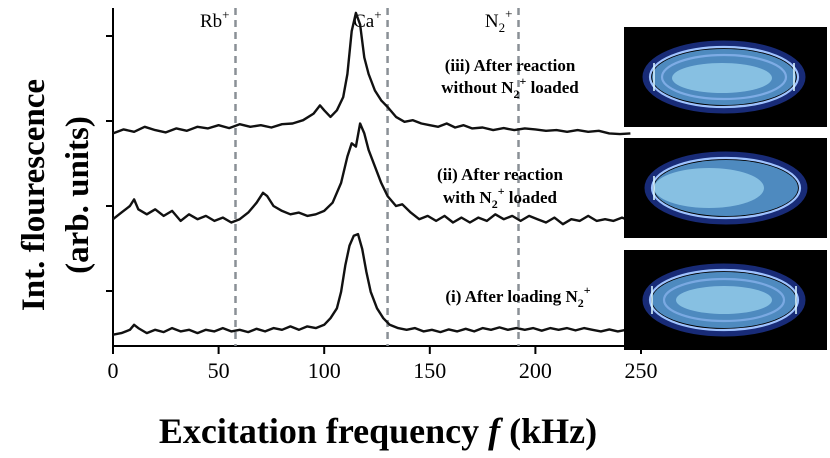 This screenshot has height=458, width=830. What do you see at coordinates (510, 65) in the screenshot?
I see `series-label-iii-line1: (iii) After reaction` at bounding box center [510, 65].